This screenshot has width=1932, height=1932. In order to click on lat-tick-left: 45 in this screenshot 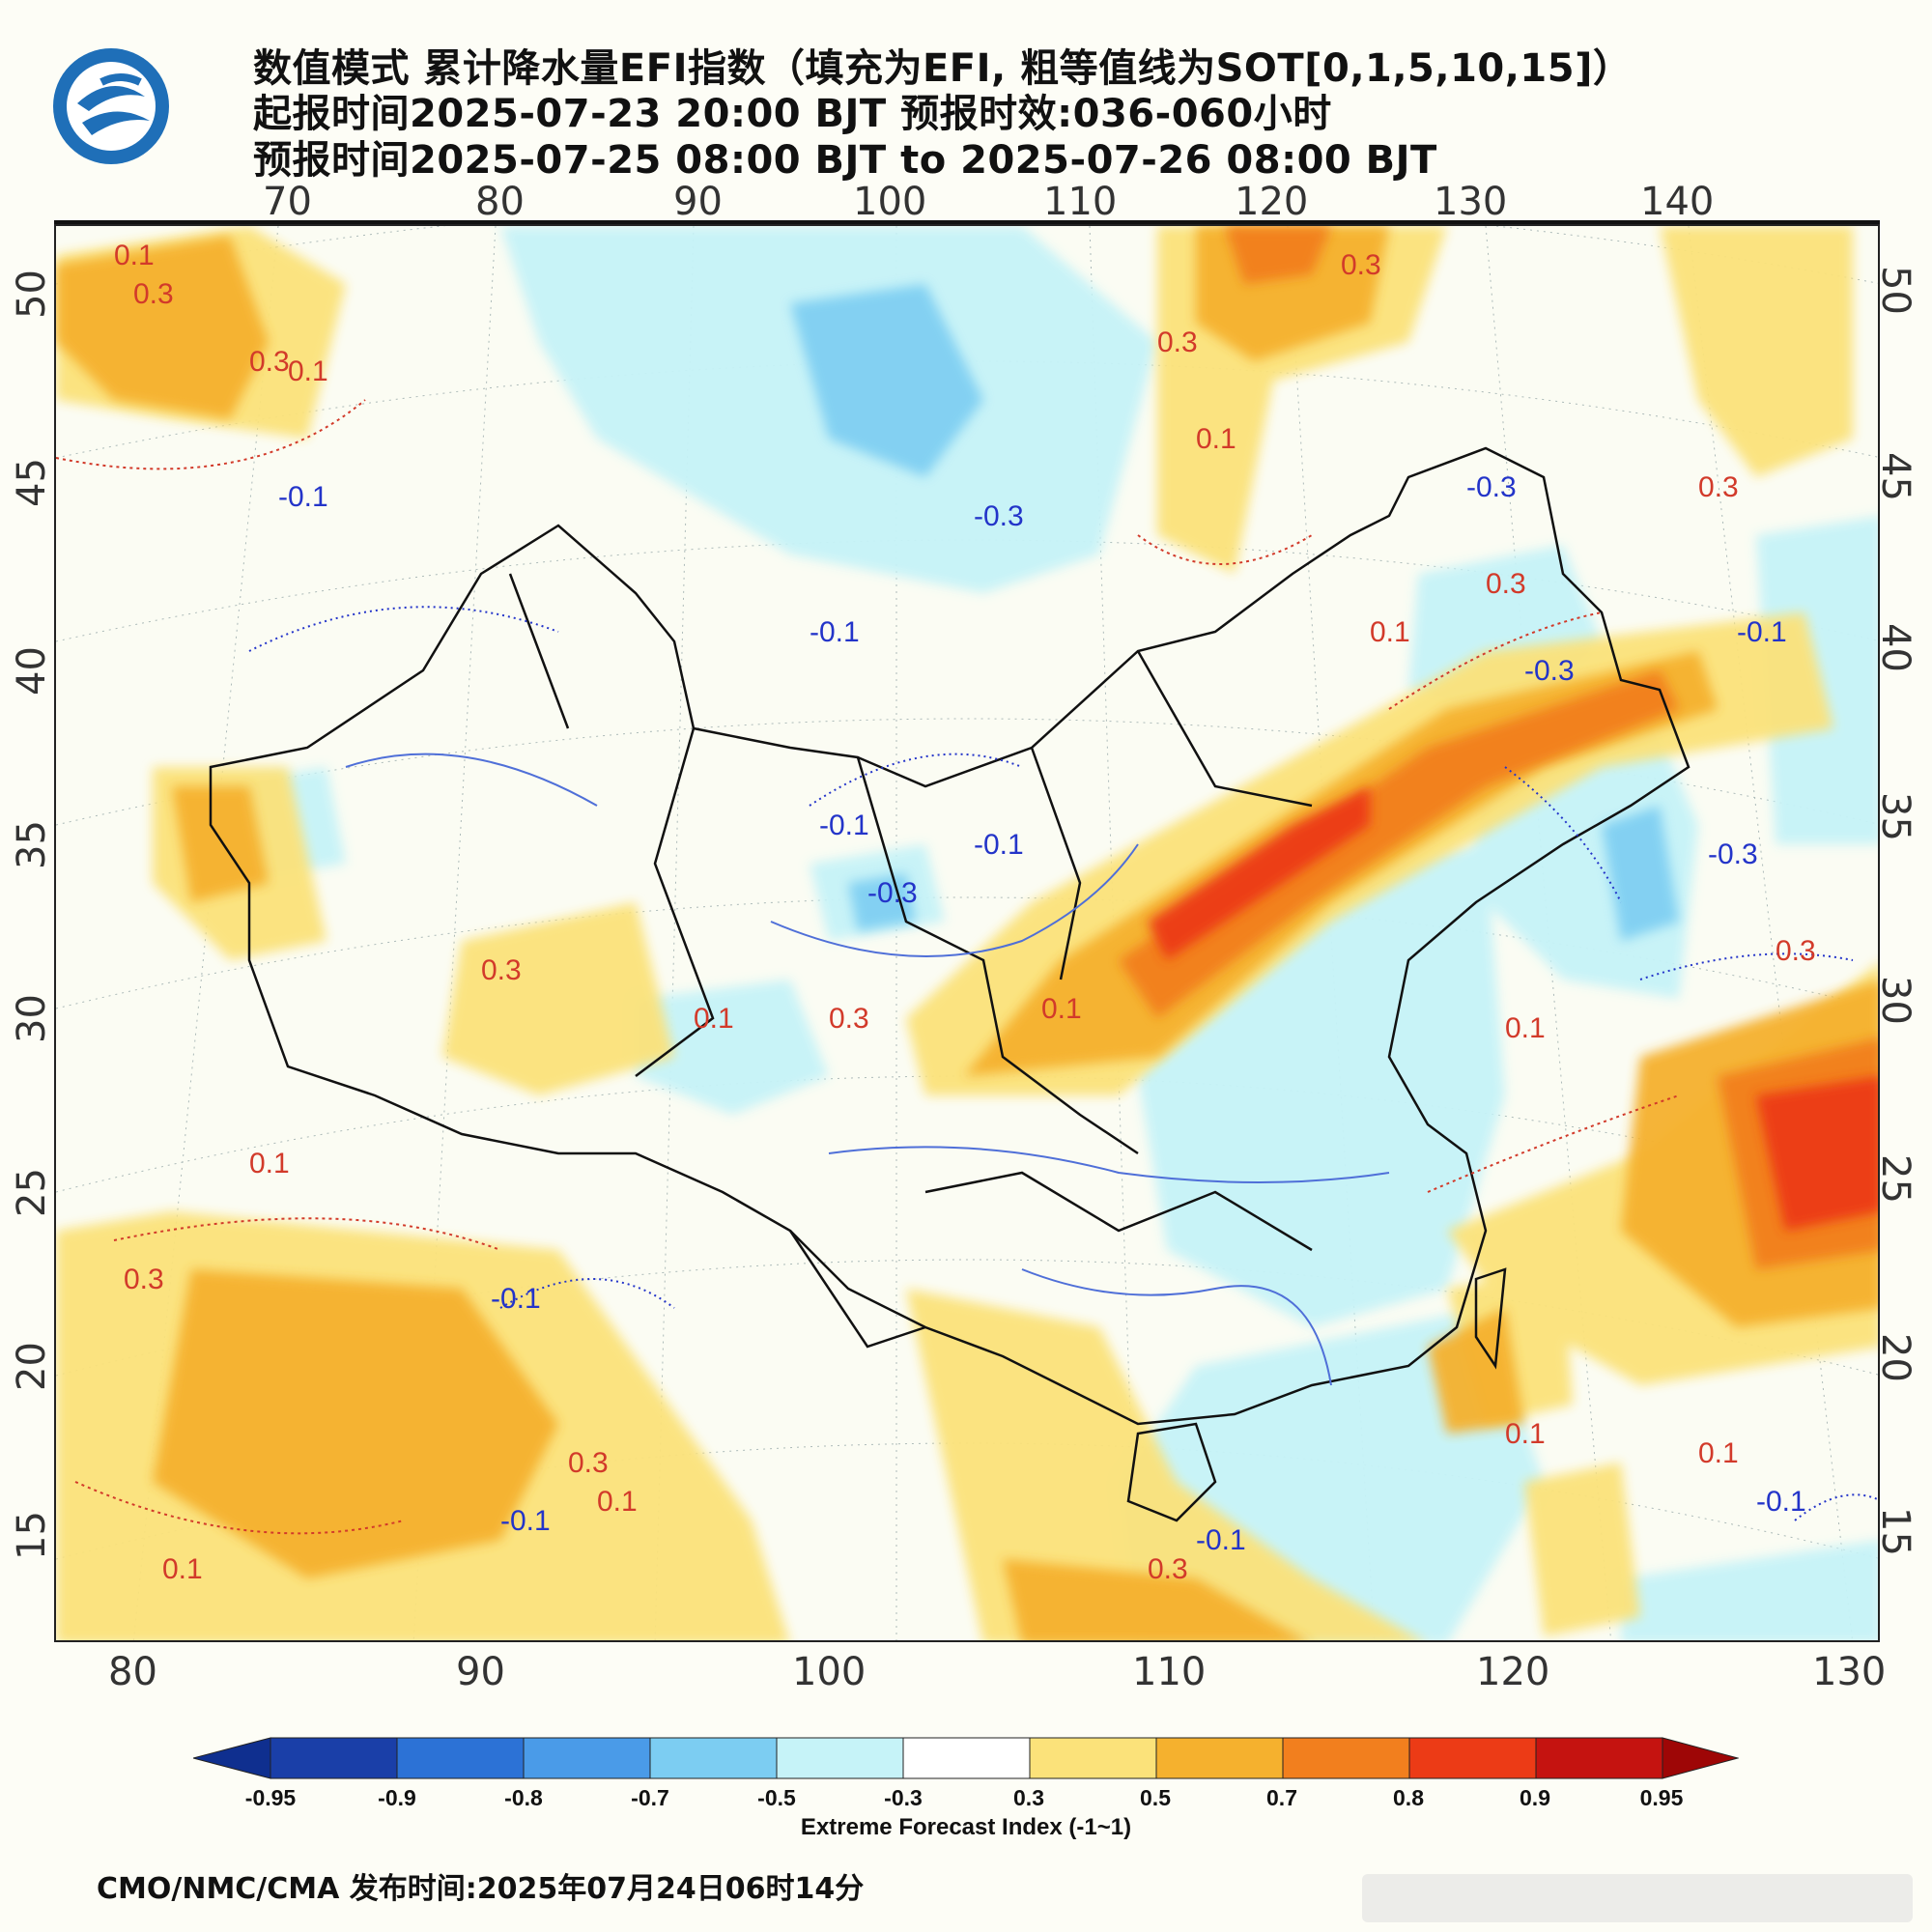, I will do `click(32, 482)`.